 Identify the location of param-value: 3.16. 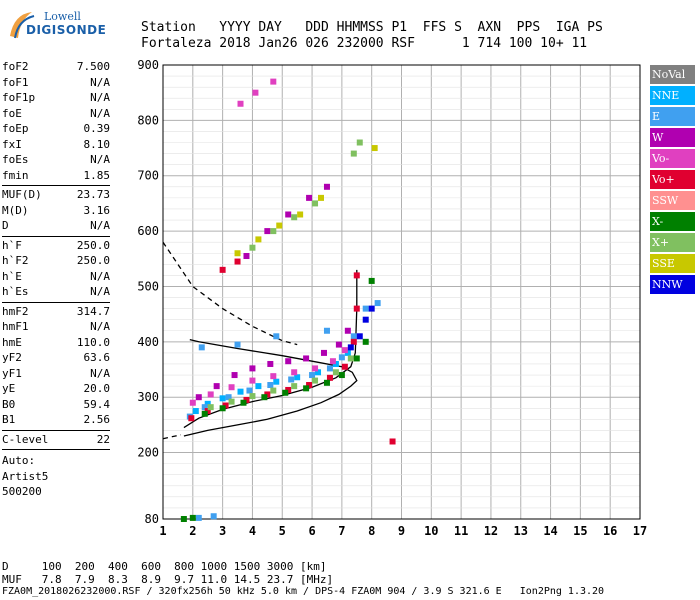
(97, 210).